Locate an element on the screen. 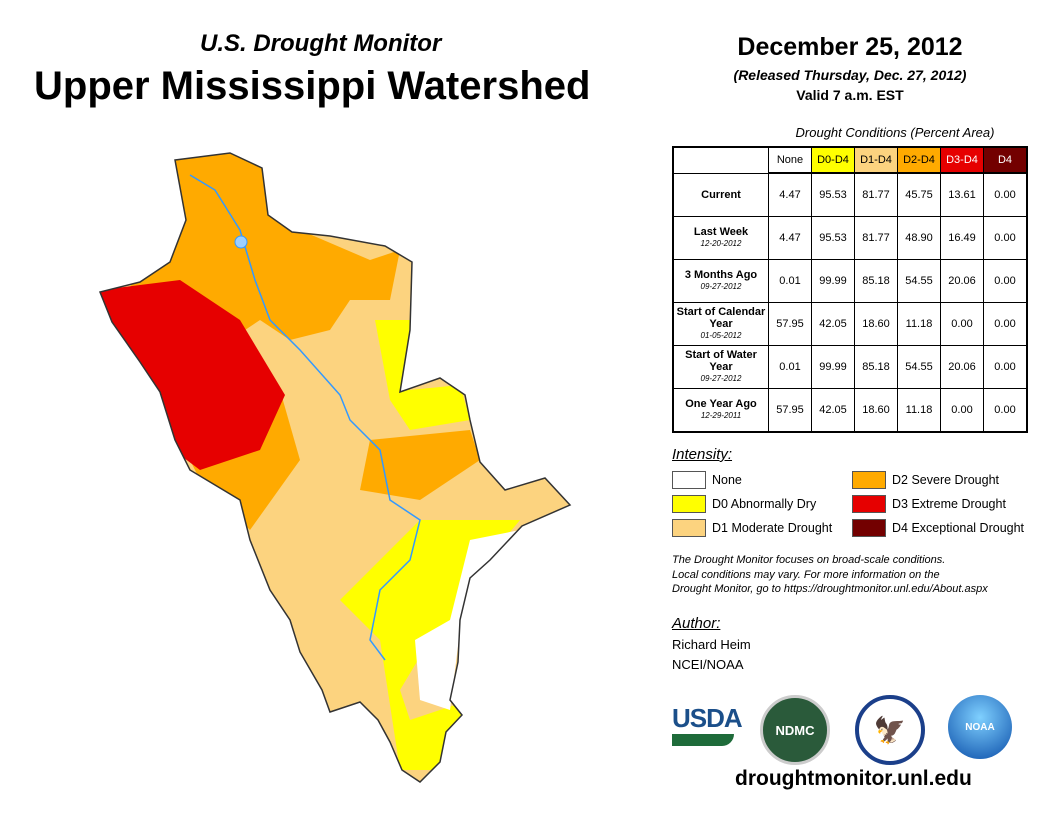 This screenshot has height=816, width=1056. d0-region is located at coordinates (430, 545).